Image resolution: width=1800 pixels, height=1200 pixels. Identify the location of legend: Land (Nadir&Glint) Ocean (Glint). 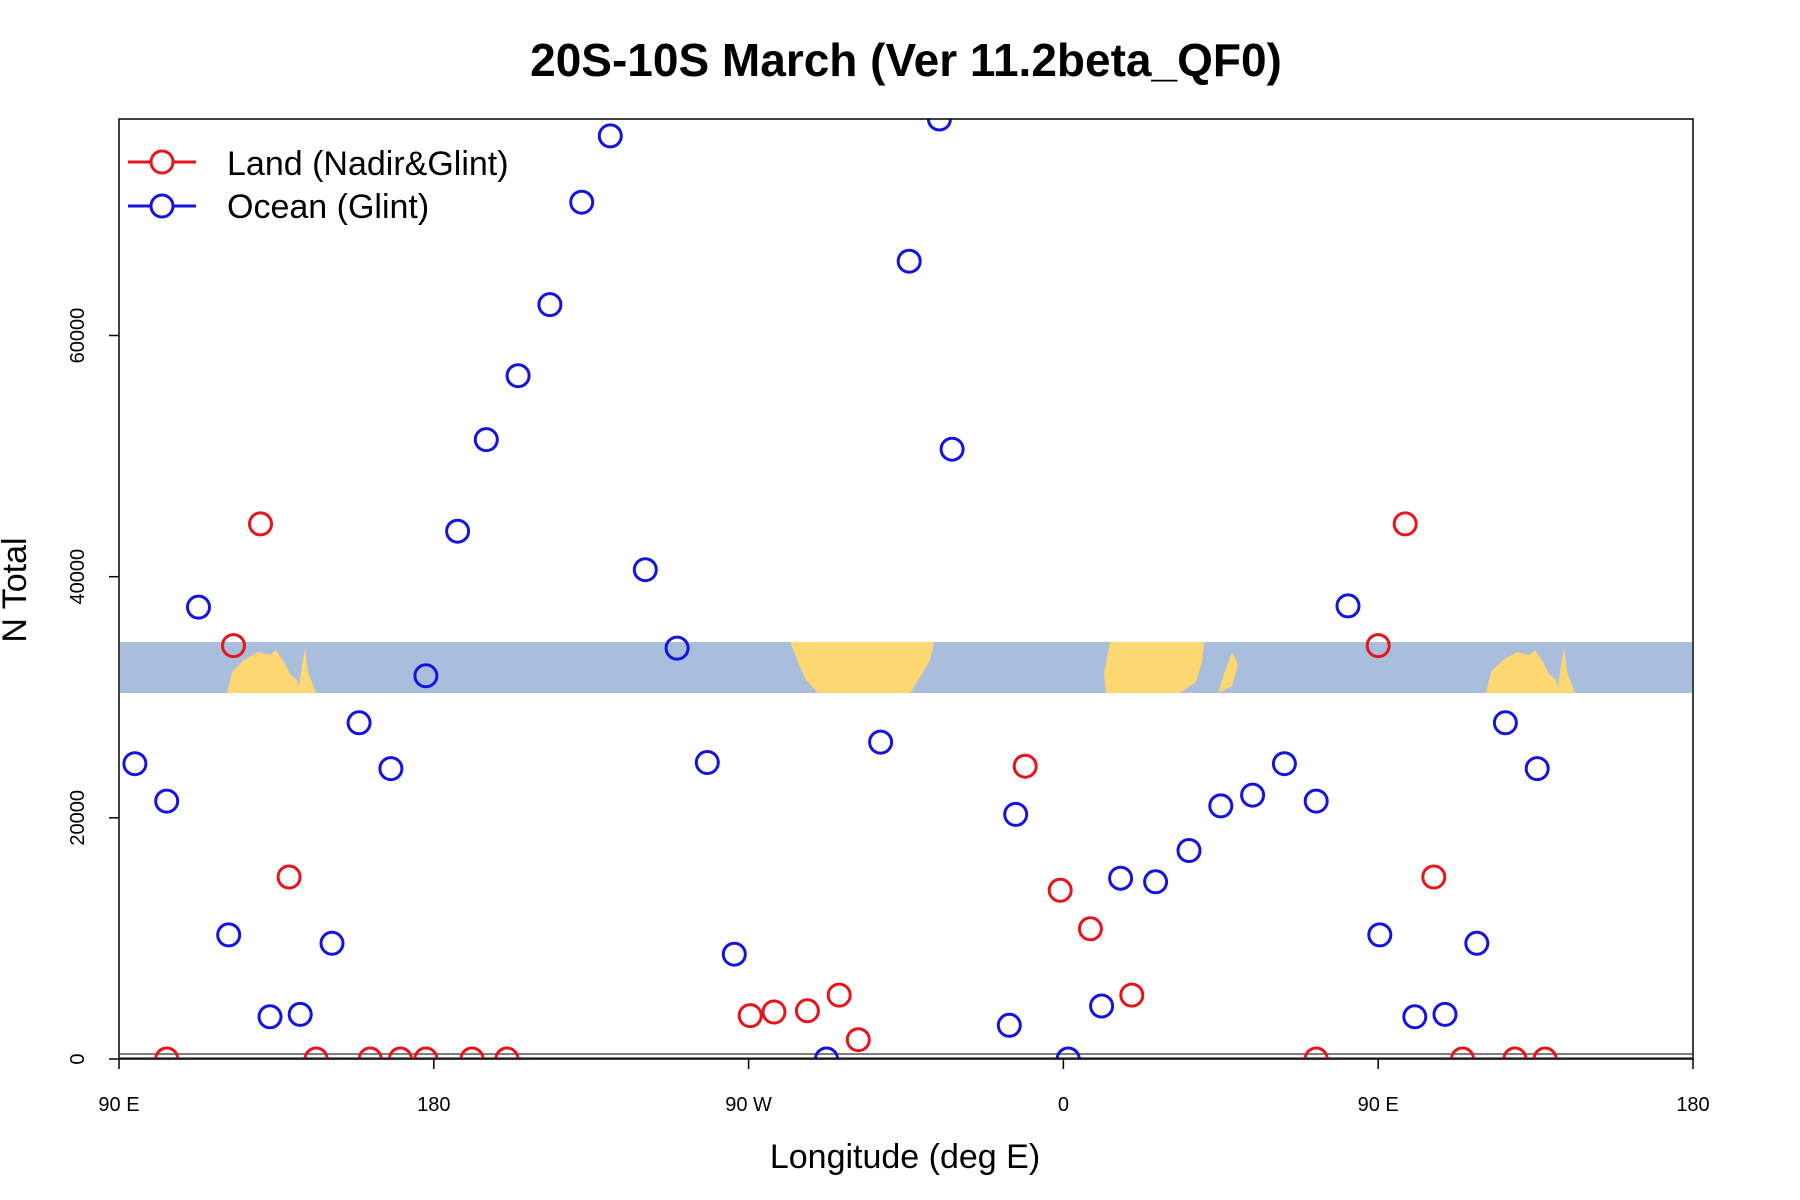
(318, 185).